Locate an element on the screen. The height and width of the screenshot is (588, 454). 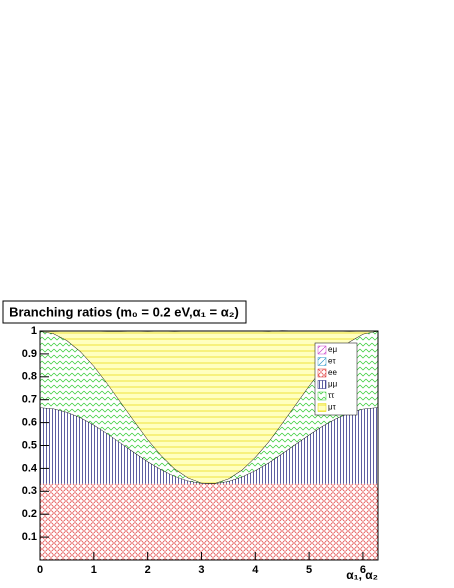
y-tick-label: 0.1 is located at coordinates (29, 537).